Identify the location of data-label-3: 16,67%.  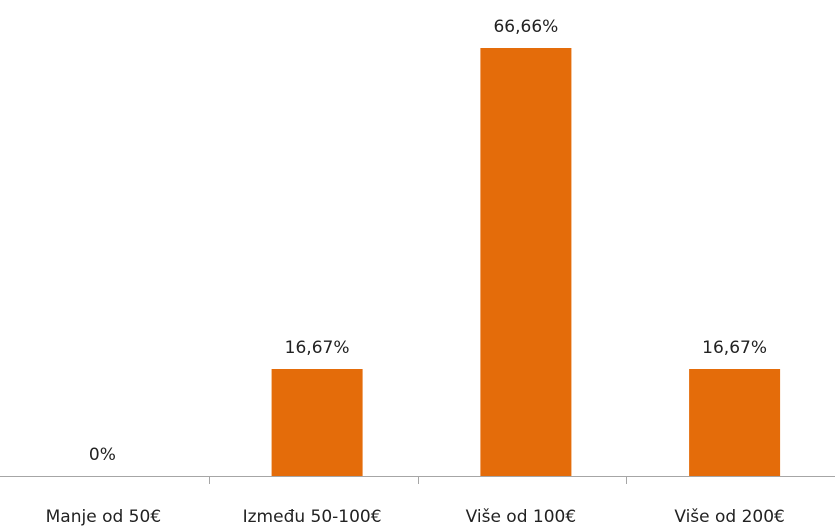
(734, 348).